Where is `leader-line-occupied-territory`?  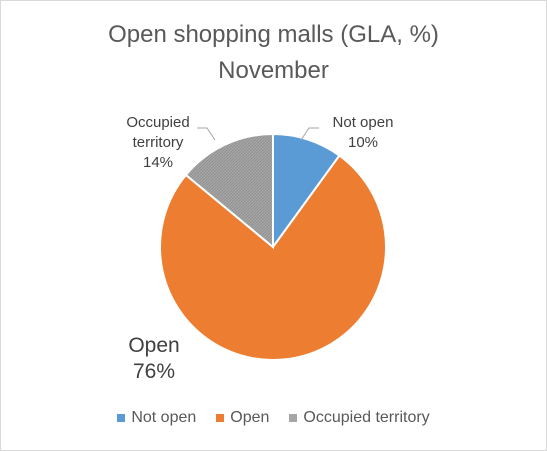
leader-line-occupied-territory is located at coordinates (206, 134).